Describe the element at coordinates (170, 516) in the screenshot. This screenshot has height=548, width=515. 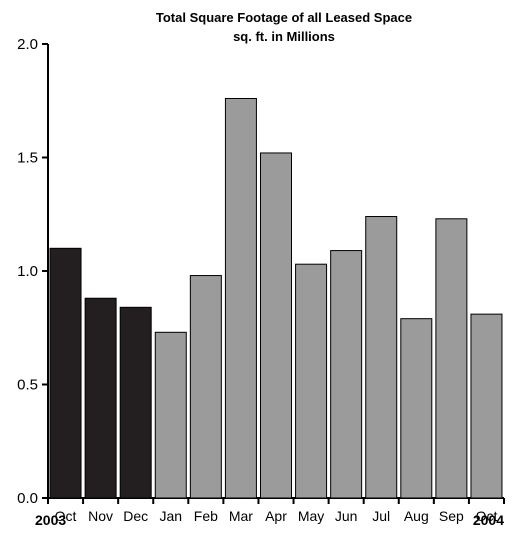
I see `x-category-label: Jan` at that location.